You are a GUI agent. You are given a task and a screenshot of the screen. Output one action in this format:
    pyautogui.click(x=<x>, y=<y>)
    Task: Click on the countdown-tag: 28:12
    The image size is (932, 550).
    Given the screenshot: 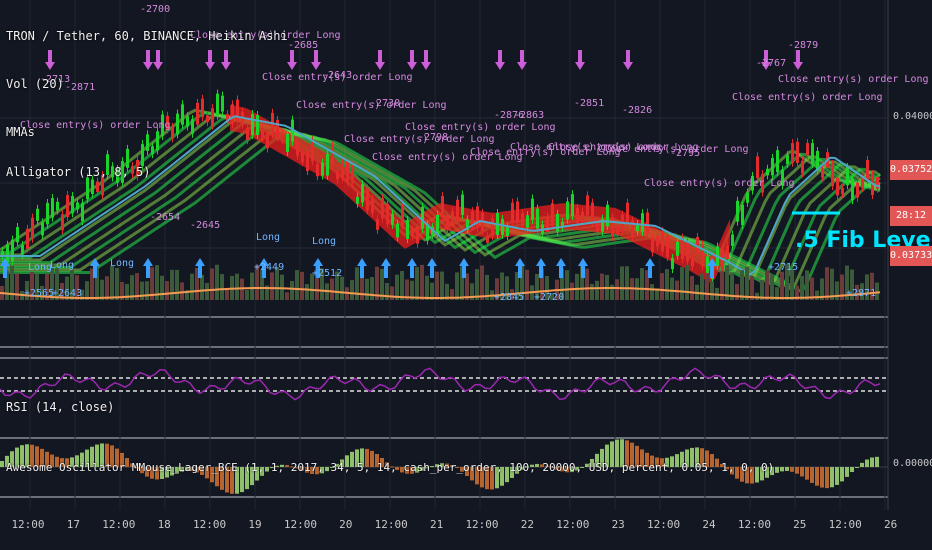 What is the action you would take?
    pyautogui.click(x=911, y=216)
    